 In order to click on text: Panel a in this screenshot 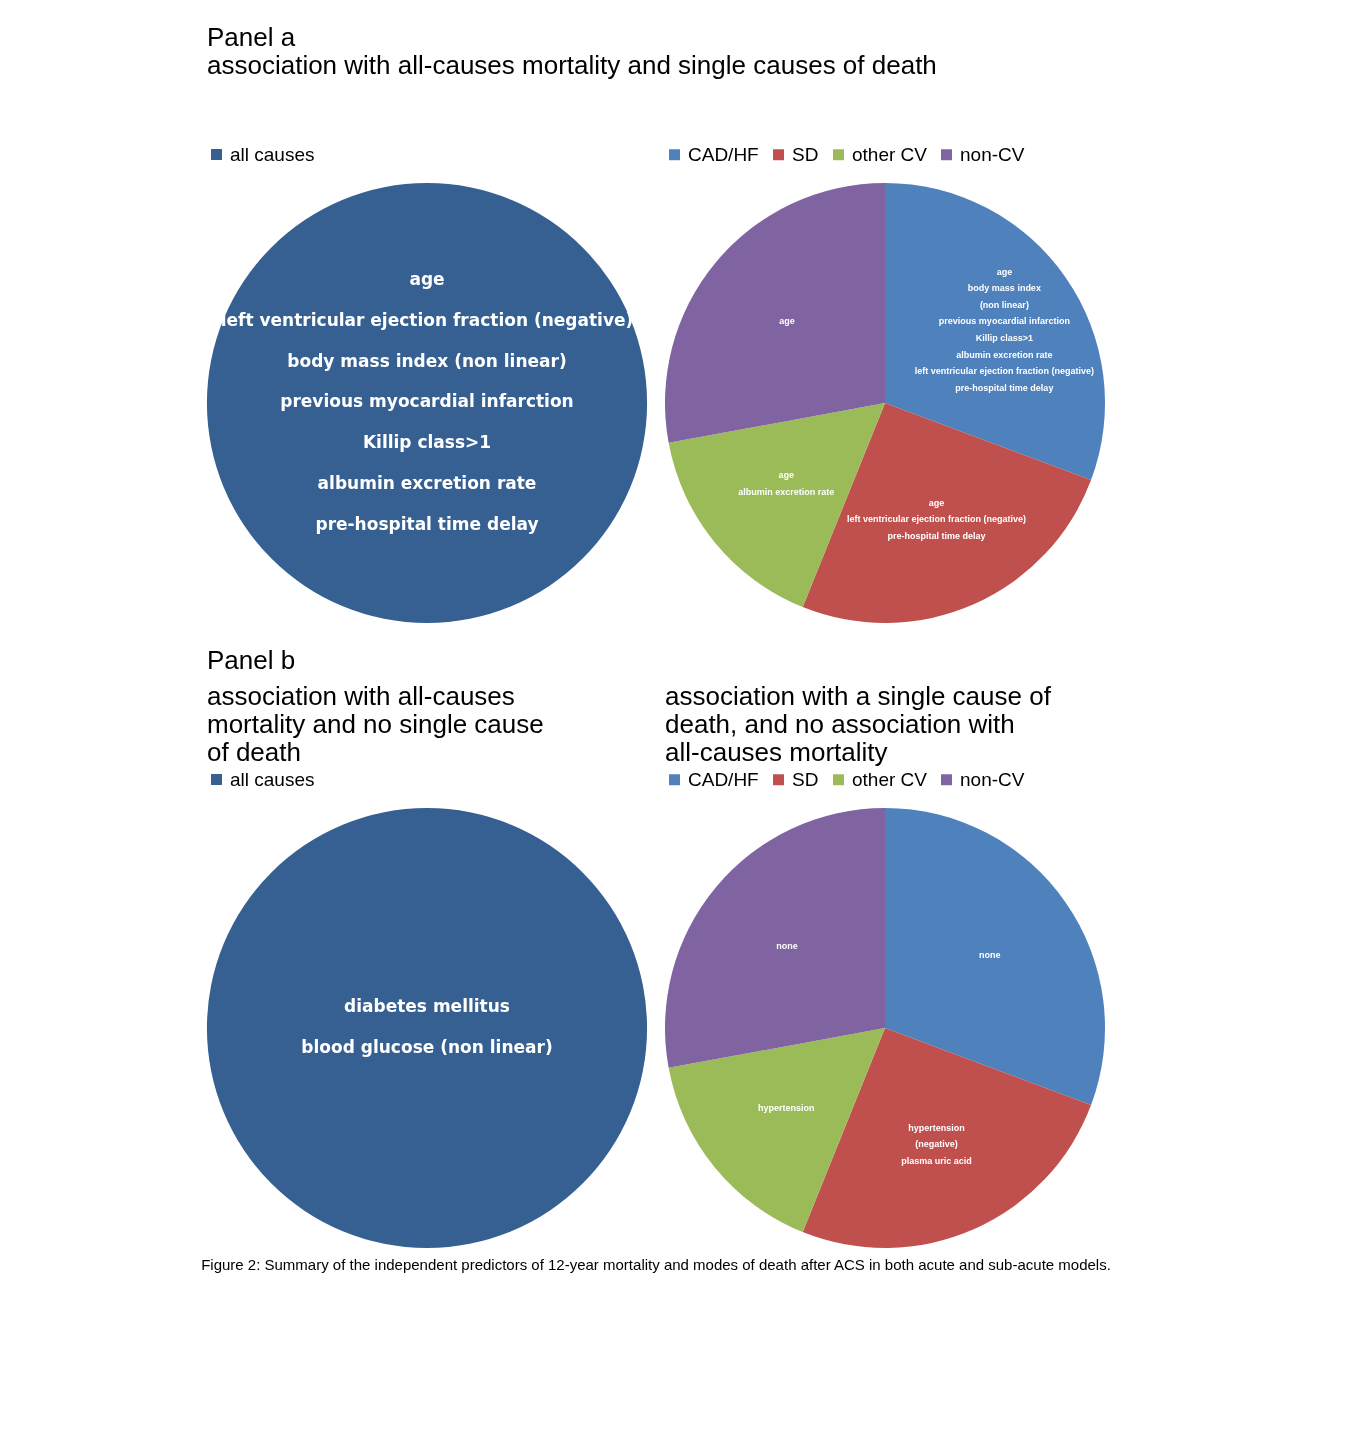, I will do `click(251, 37)`.